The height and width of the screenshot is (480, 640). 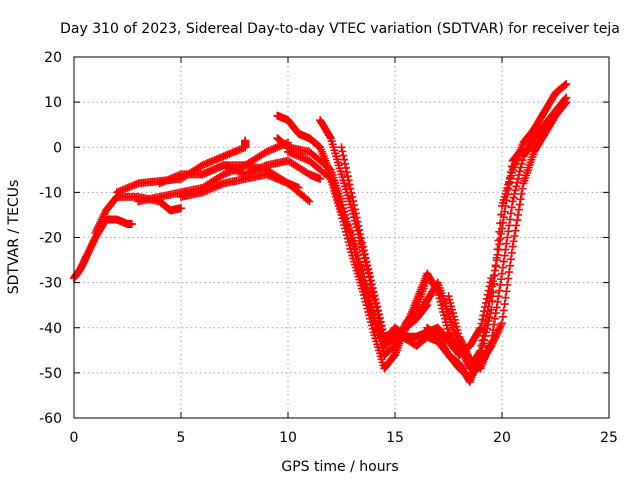 What do you see at coordinates (53, 58) in the screenshot?
I see `y-tick-label: 20` at bounding box center [53, 58].